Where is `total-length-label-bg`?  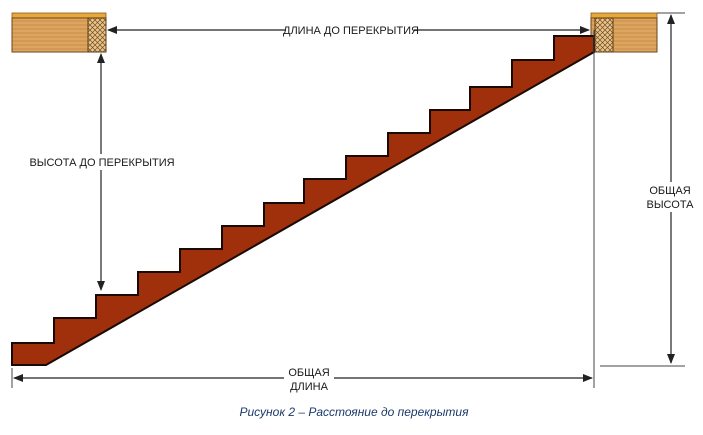 total-length-label-bg is located at coordinates (309, 380).